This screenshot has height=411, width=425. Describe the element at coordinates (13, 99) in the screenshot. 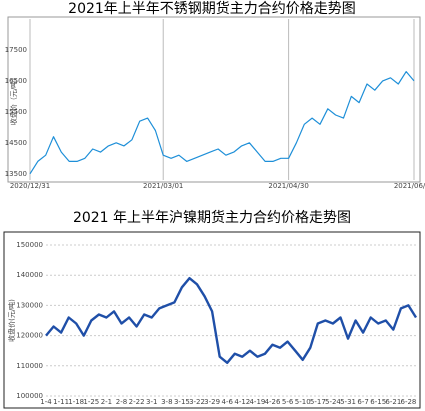

I see `y-axis-label: 收盘价（元/吨）` at that location.